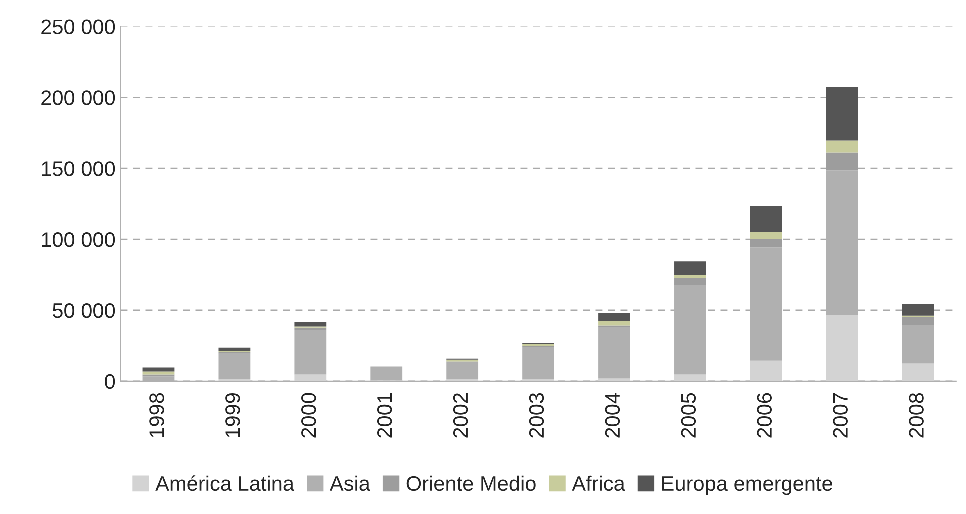  I want to click on x-tick-label: 2002, so click(460, 416).